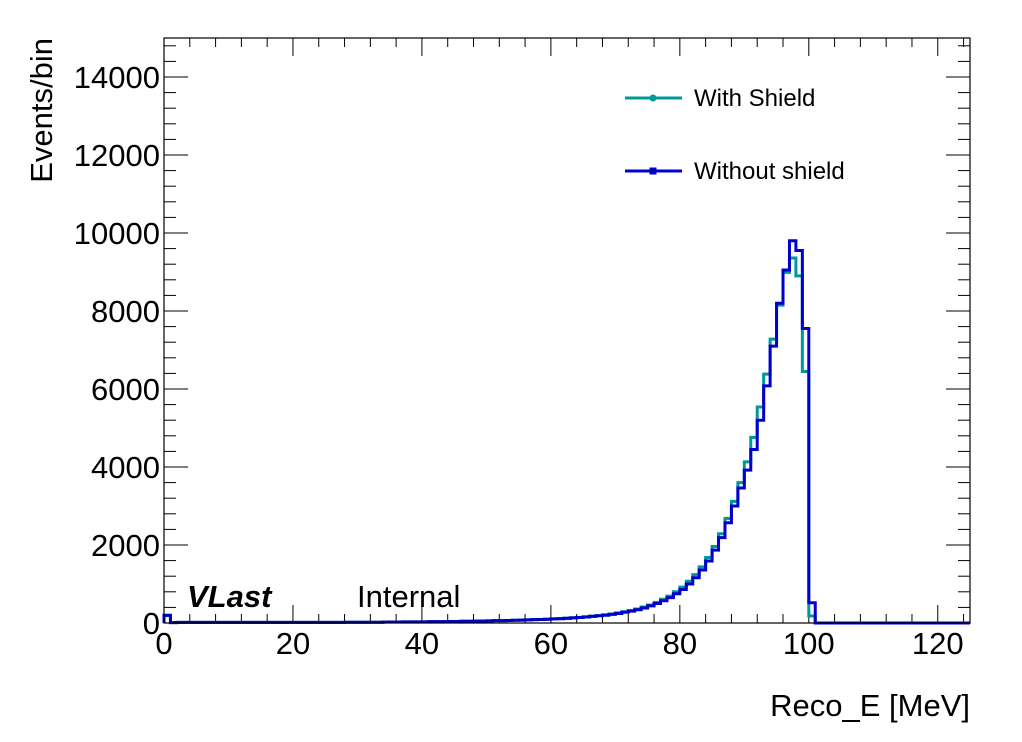 The image size is (1022, 742). Describe the element at coordinates (551, 643) in the screenshot. I see `x-tick-label: 60` at that location.